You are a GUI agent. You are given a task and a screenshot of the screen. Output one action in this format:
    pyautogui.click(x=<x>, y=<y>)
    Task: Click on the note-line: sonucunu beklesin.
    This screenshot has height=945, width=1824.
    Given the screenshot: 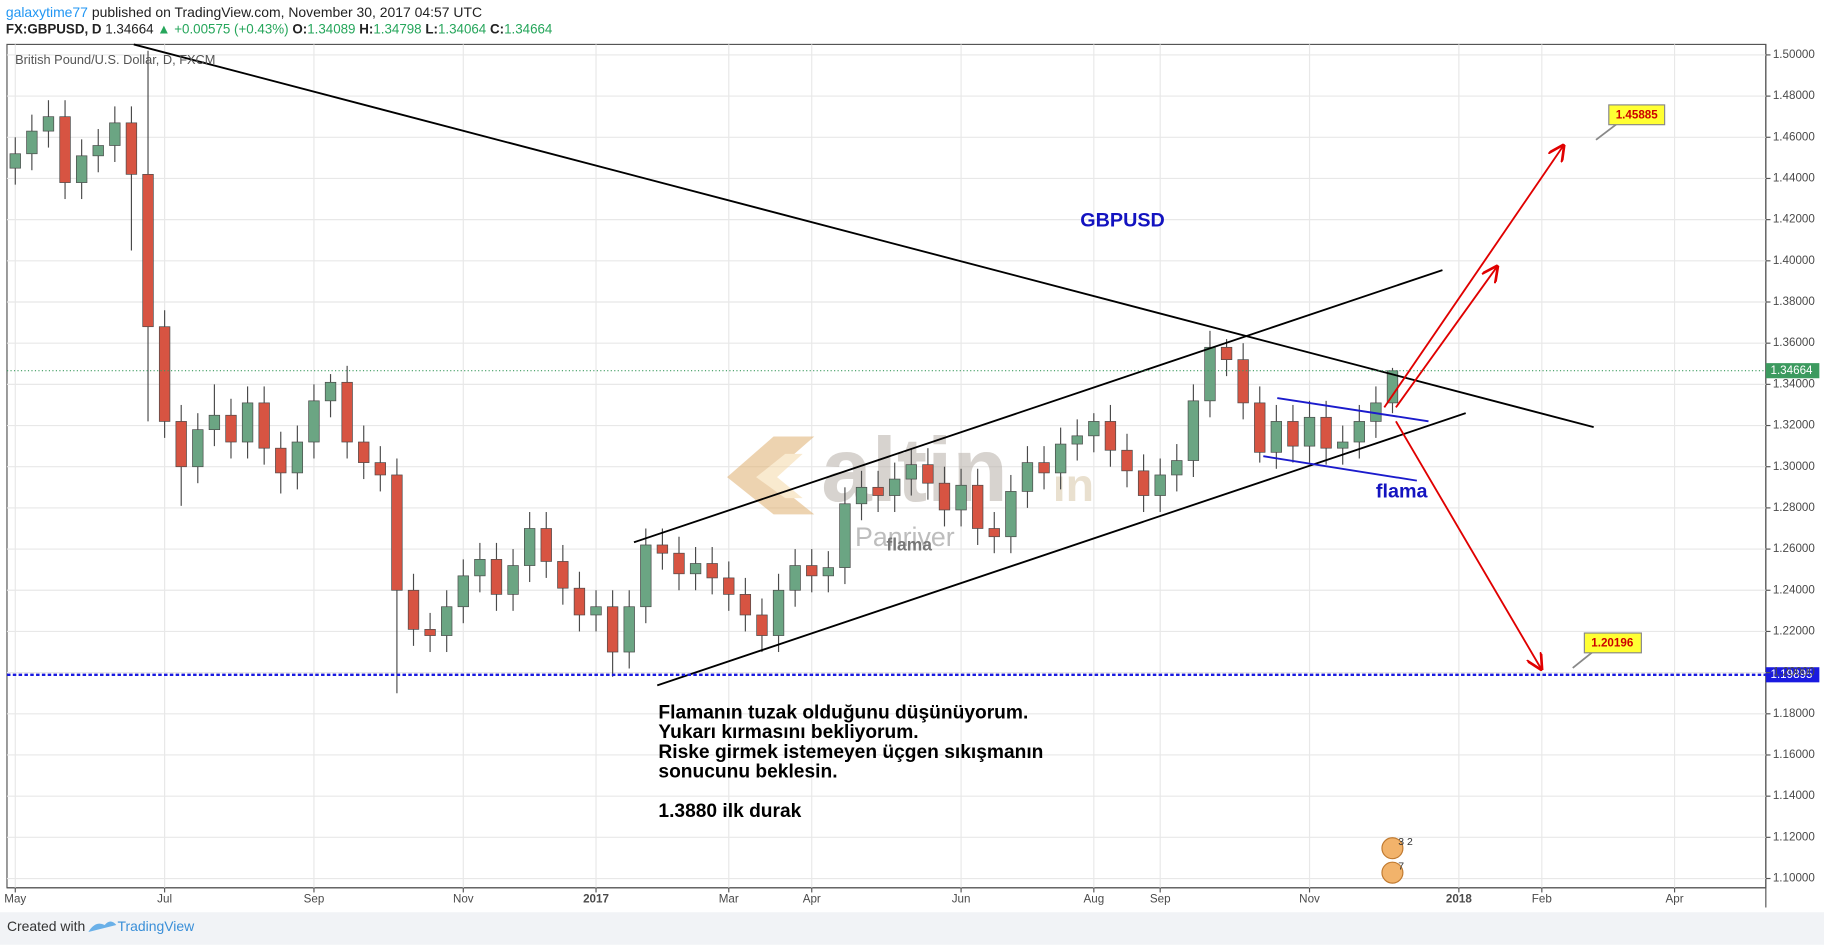 What is the action you would take?
    pyautogui.click(x=747, y=772)
    